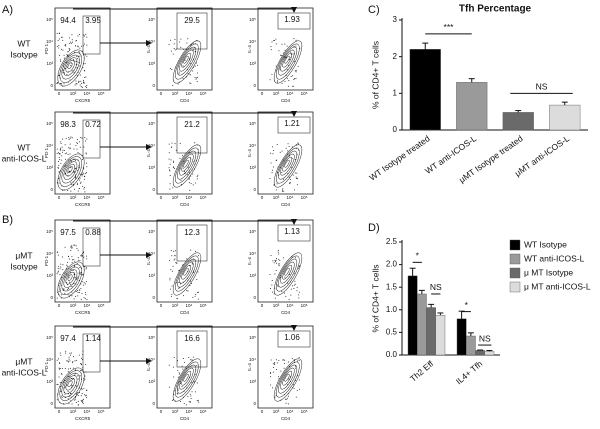 The width and height of the screenshot is (600, 429). Describe the element at coordinates (7, 10) in the screenshot. I see `panel-label: A)` at that location.